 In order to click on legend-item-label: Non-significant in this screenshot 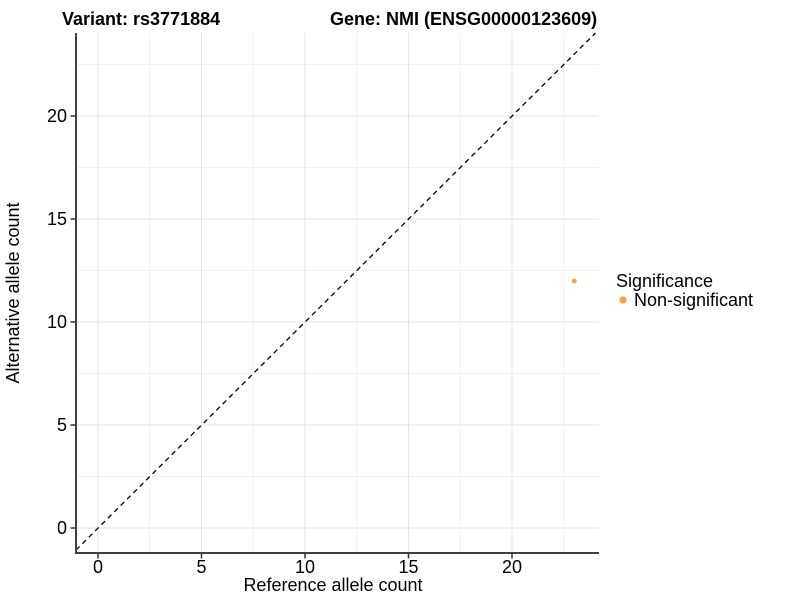, I will do `click(693, 300)`.